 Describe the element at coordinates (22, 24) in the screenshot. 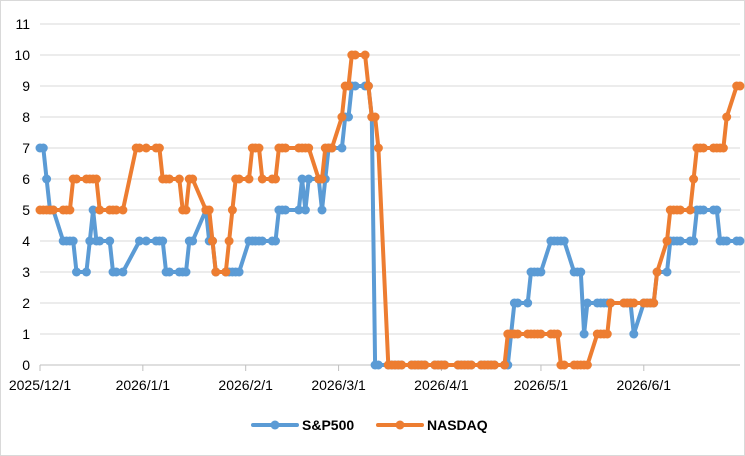

I see `y-tick-label: 11` at that location.